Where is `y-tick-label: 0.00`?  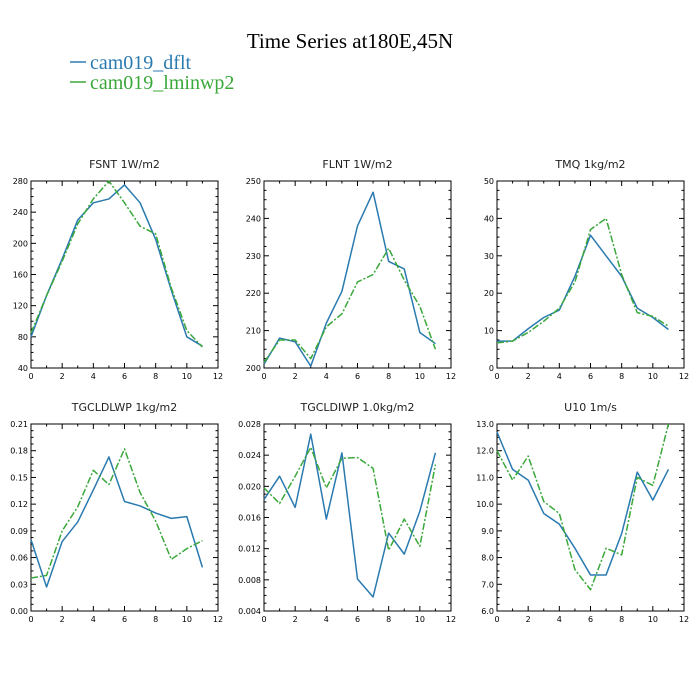
y-tick-label: 0.00 is located at coordinates (19, 611).